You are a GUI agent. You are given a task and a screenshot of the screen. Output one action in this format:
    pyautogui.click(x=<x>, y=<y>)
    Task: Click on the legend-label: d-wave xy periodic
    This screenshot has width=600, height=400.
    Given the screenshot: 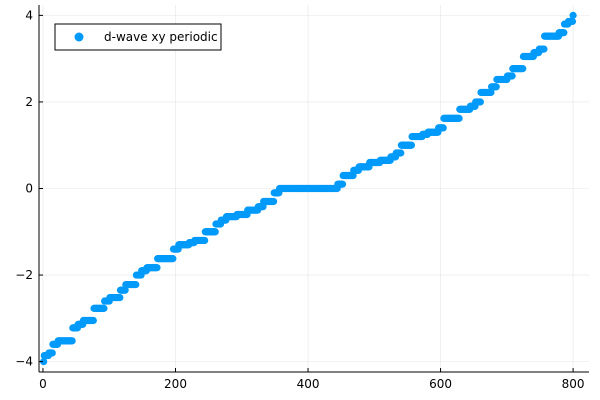 What is the action you would take?
    pyautogui.click(x=161, y=37)
    